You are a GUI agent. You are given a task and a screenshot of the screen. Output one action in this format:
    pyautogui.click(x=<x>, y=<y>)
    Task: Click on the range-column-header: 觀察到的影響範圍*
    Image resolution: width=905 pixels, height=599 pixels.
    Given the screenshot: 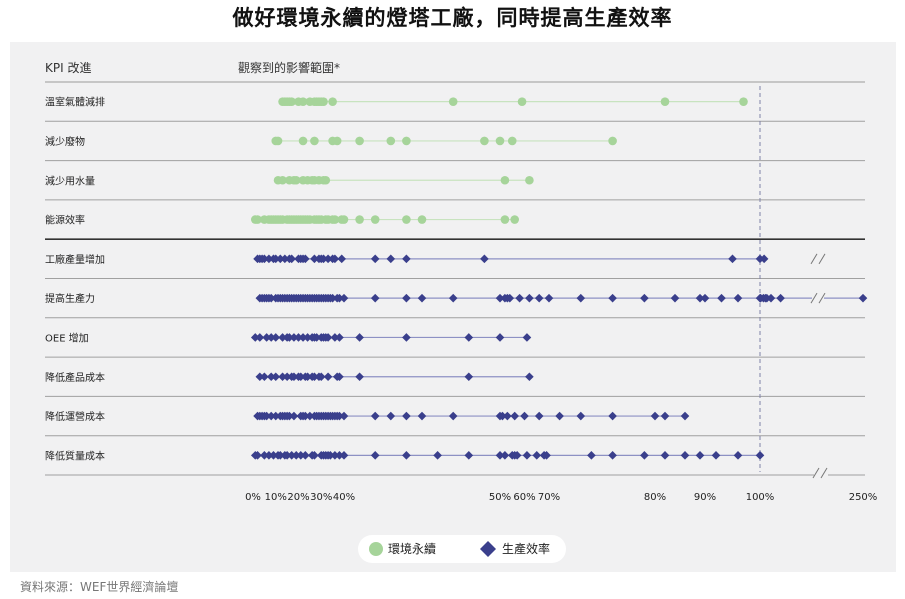 What is the action you would take?
    pyautogui.click(x=289, y=67)
    